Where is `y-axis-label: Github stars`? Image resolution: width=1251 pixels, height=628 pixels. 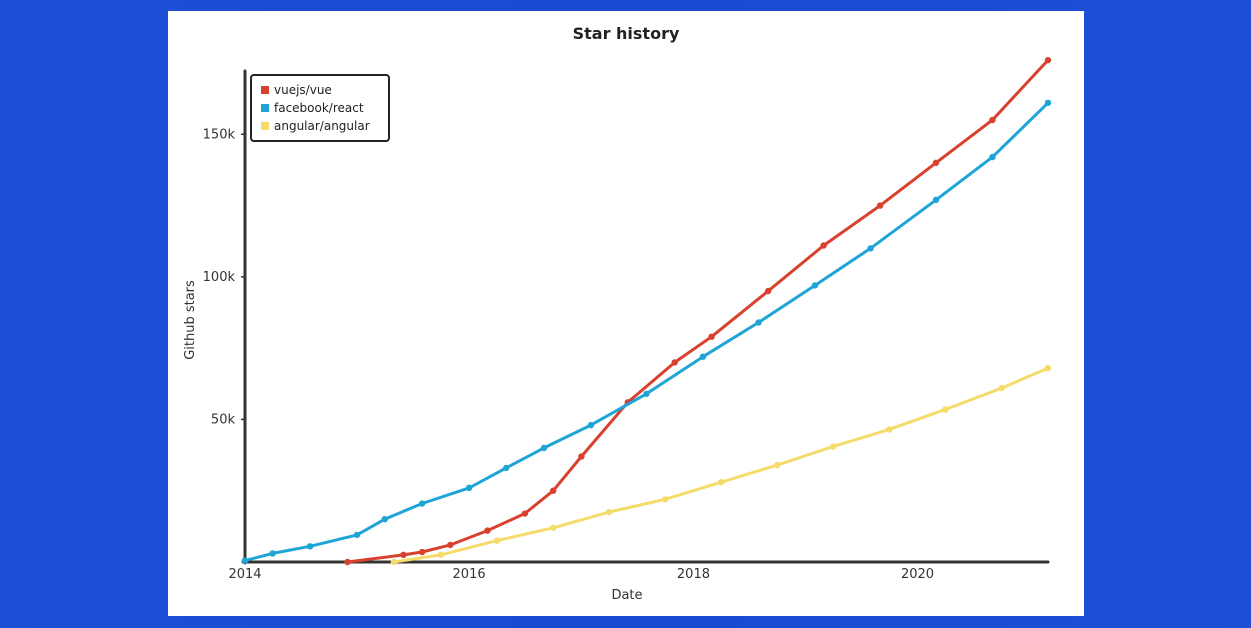
y-axis-label: Github stars is located at coordinates (190, 320).